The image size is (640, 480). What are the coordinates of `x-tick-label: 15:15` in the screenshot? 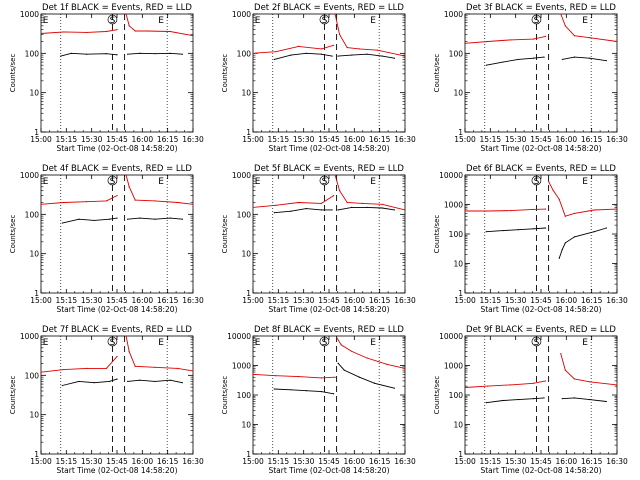 It's located at (67, 461).